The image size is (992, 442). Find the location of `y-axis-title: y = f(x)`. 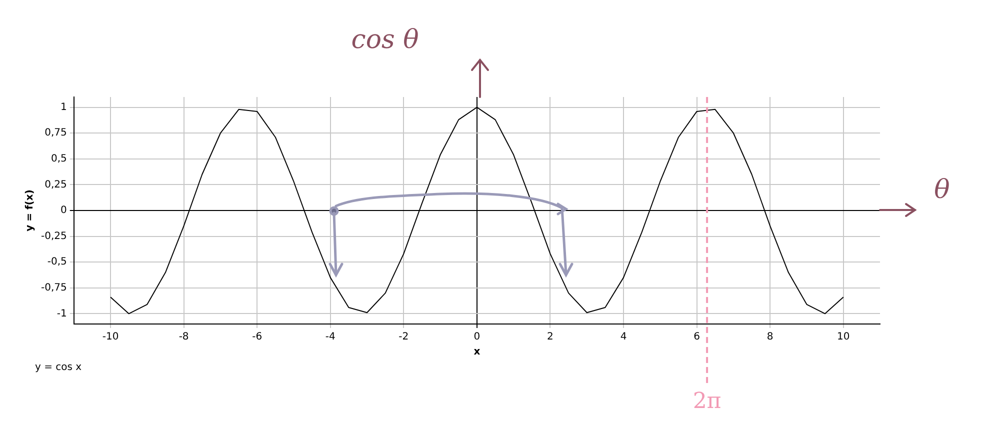

y-axis-title: y = f(x) is located at coordinates (30, 211).